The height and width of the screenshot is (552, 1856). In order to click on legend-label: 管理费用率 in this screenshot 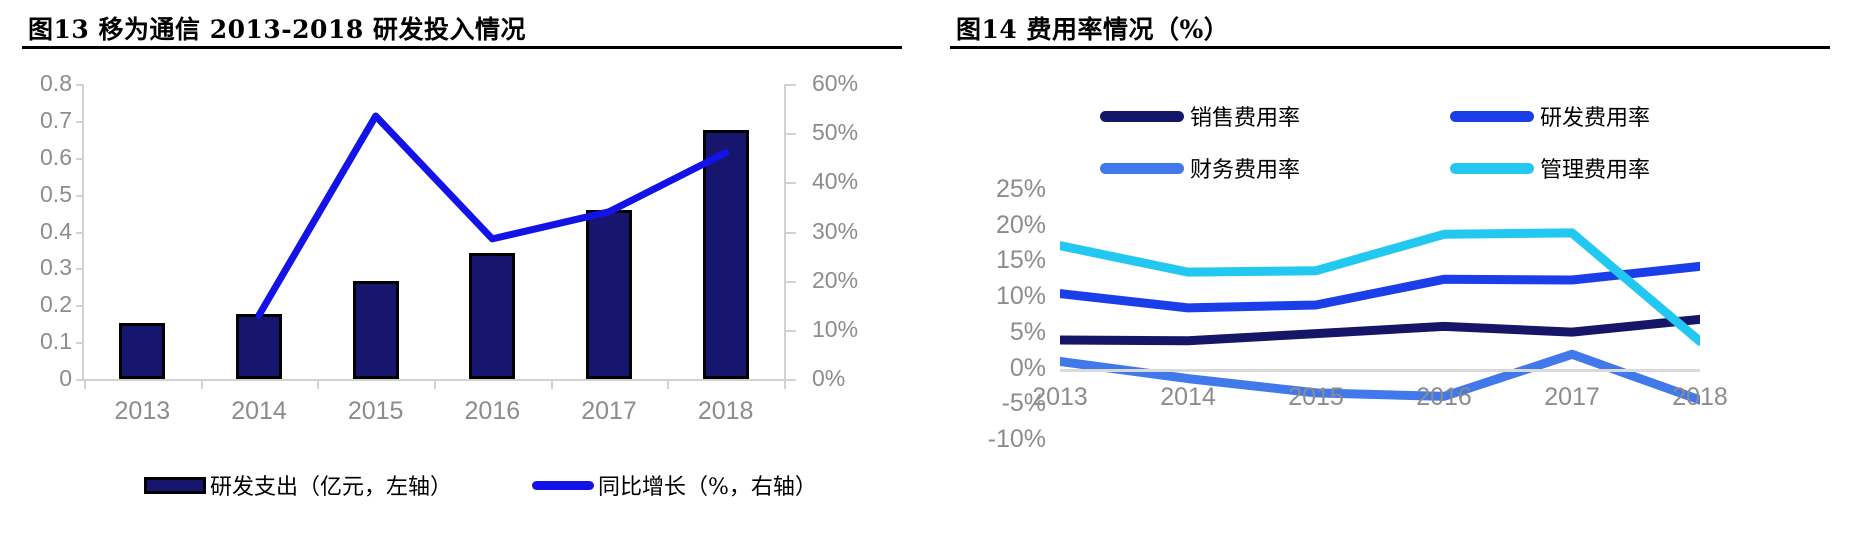, I will do `click(1595, 170)`.